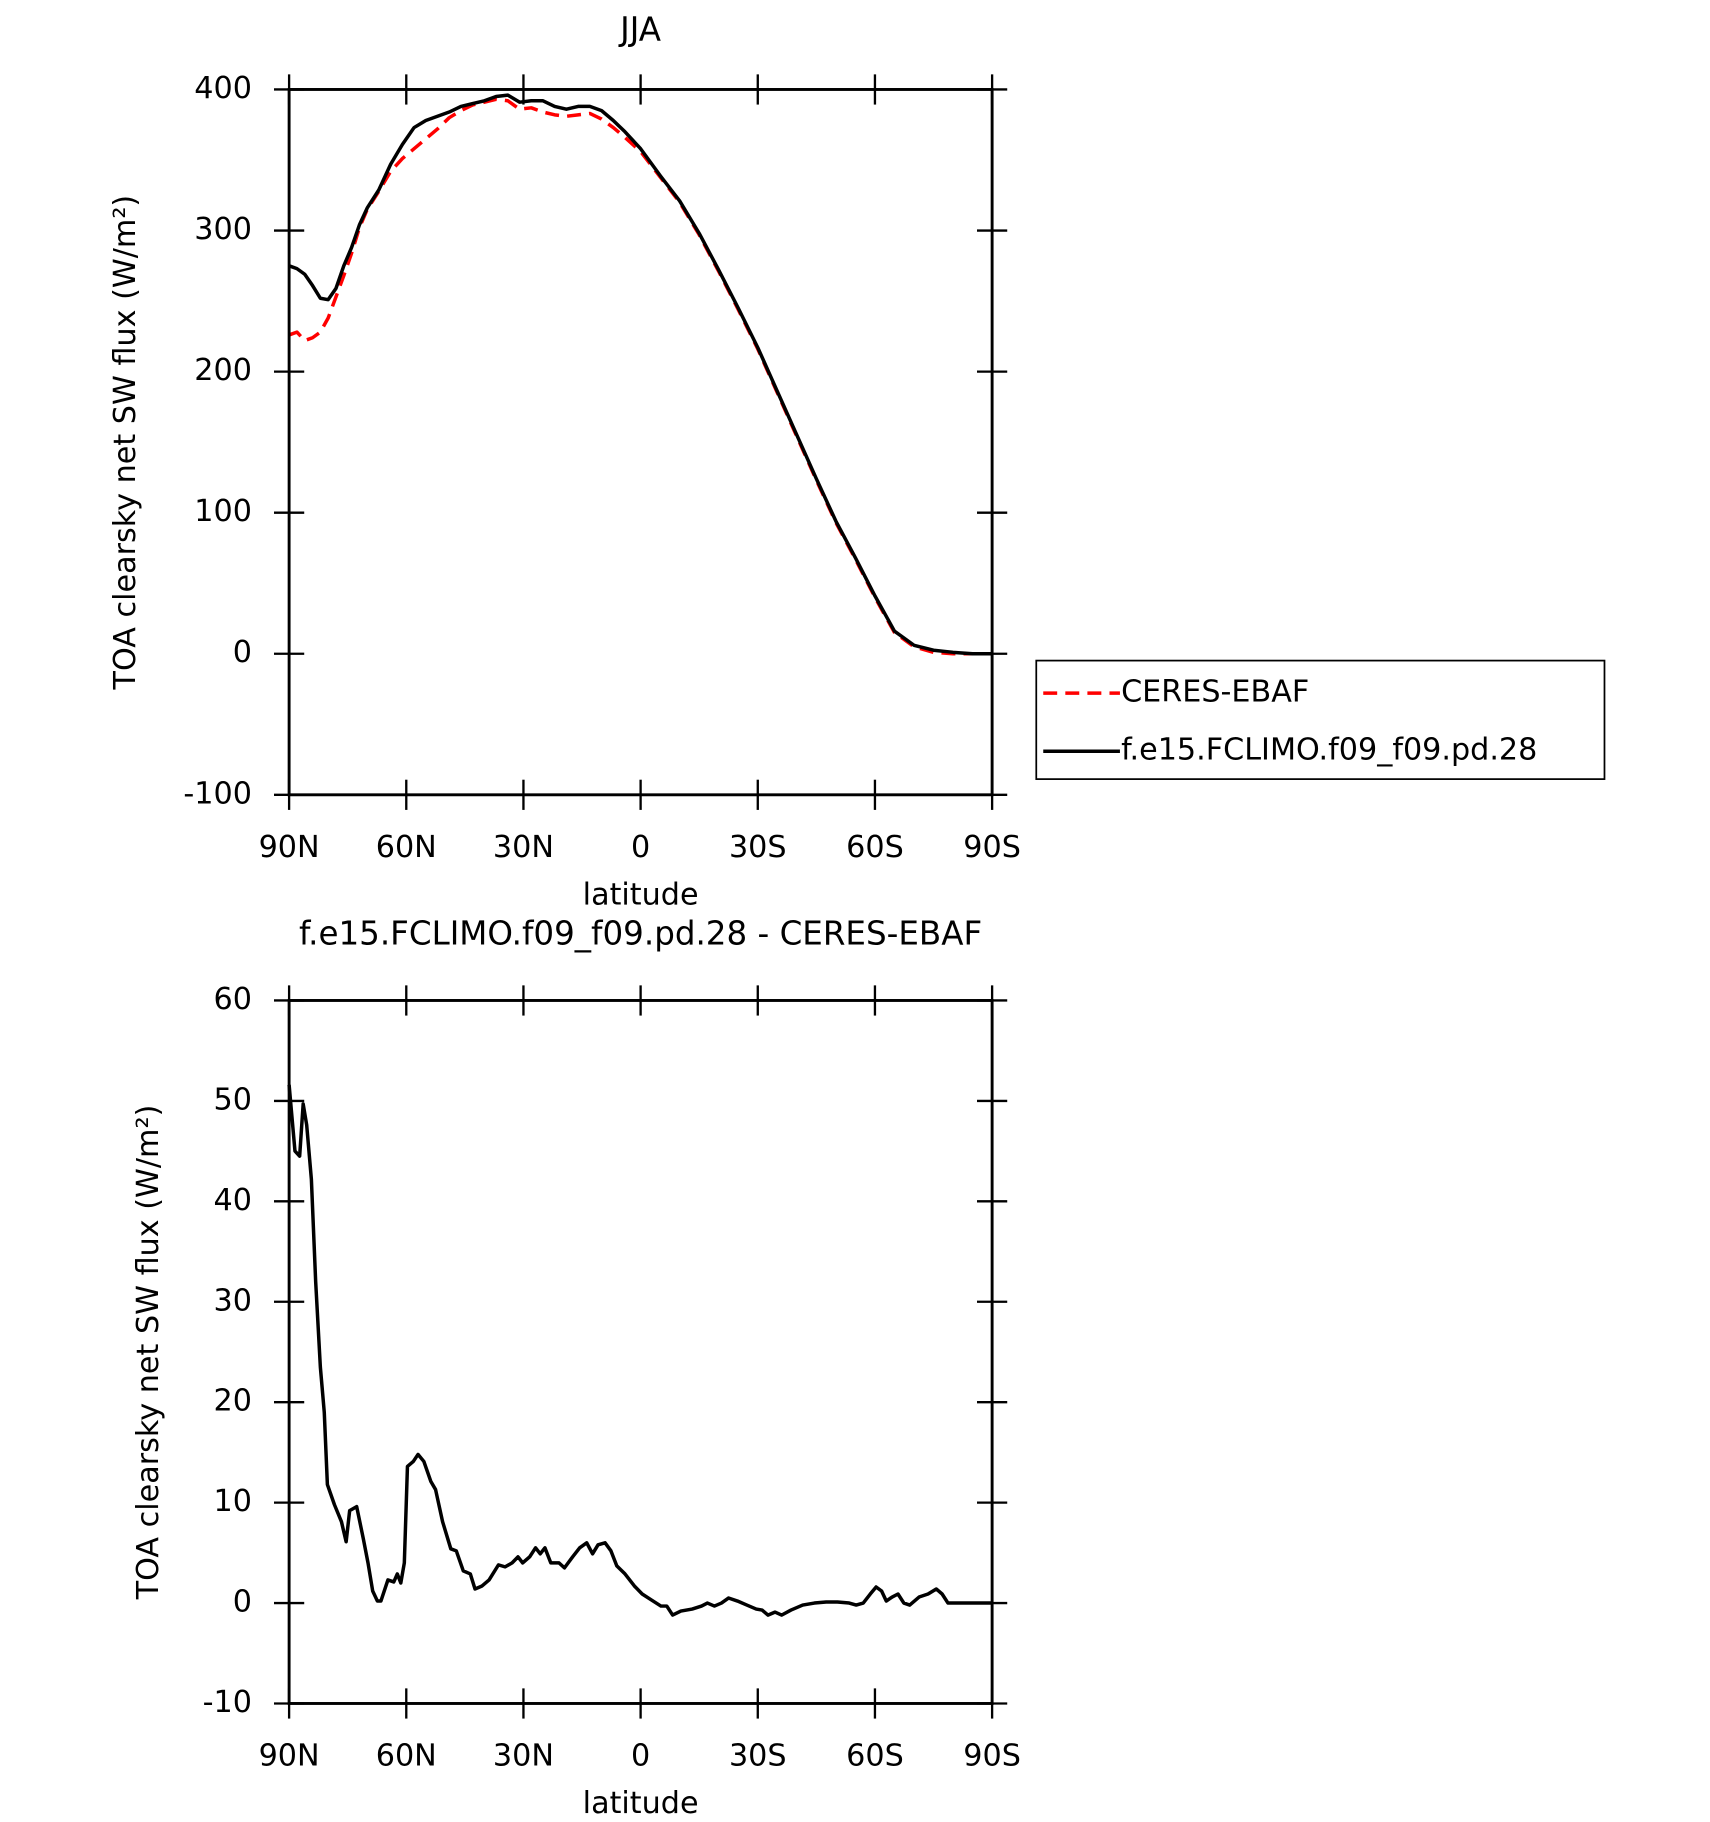 This screenshot has height=1822, width=1710. What do you see at coordinates (217, 793) in the screenshot?
I see `y-tick-label: -100` at bounding box center [217, 793].